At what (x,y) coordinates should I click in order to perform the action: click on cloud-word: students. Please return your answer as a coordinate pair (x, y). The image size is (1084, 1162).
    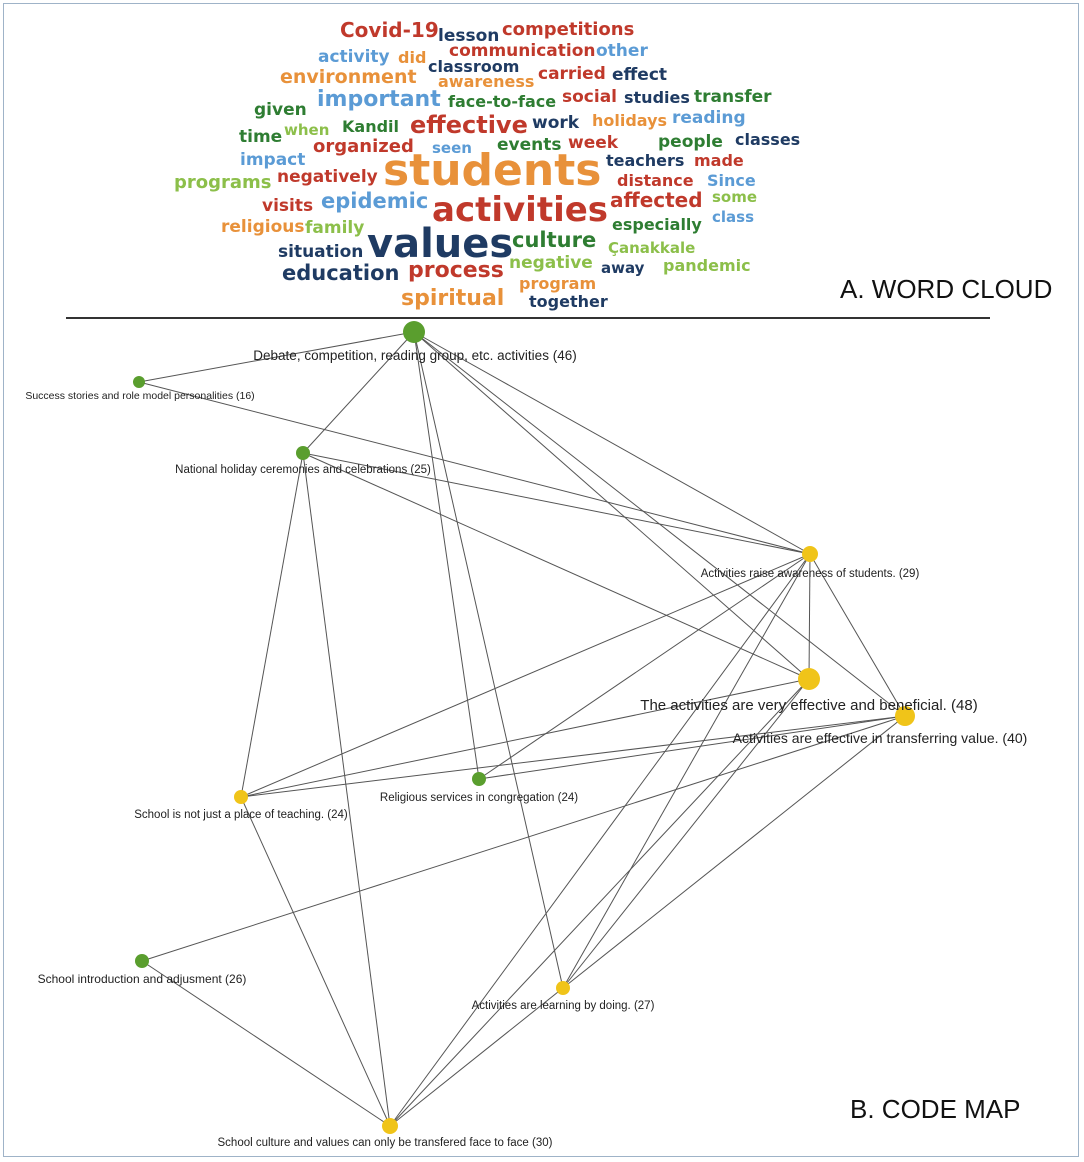
    Looking at the image, I should click on (492, 170).